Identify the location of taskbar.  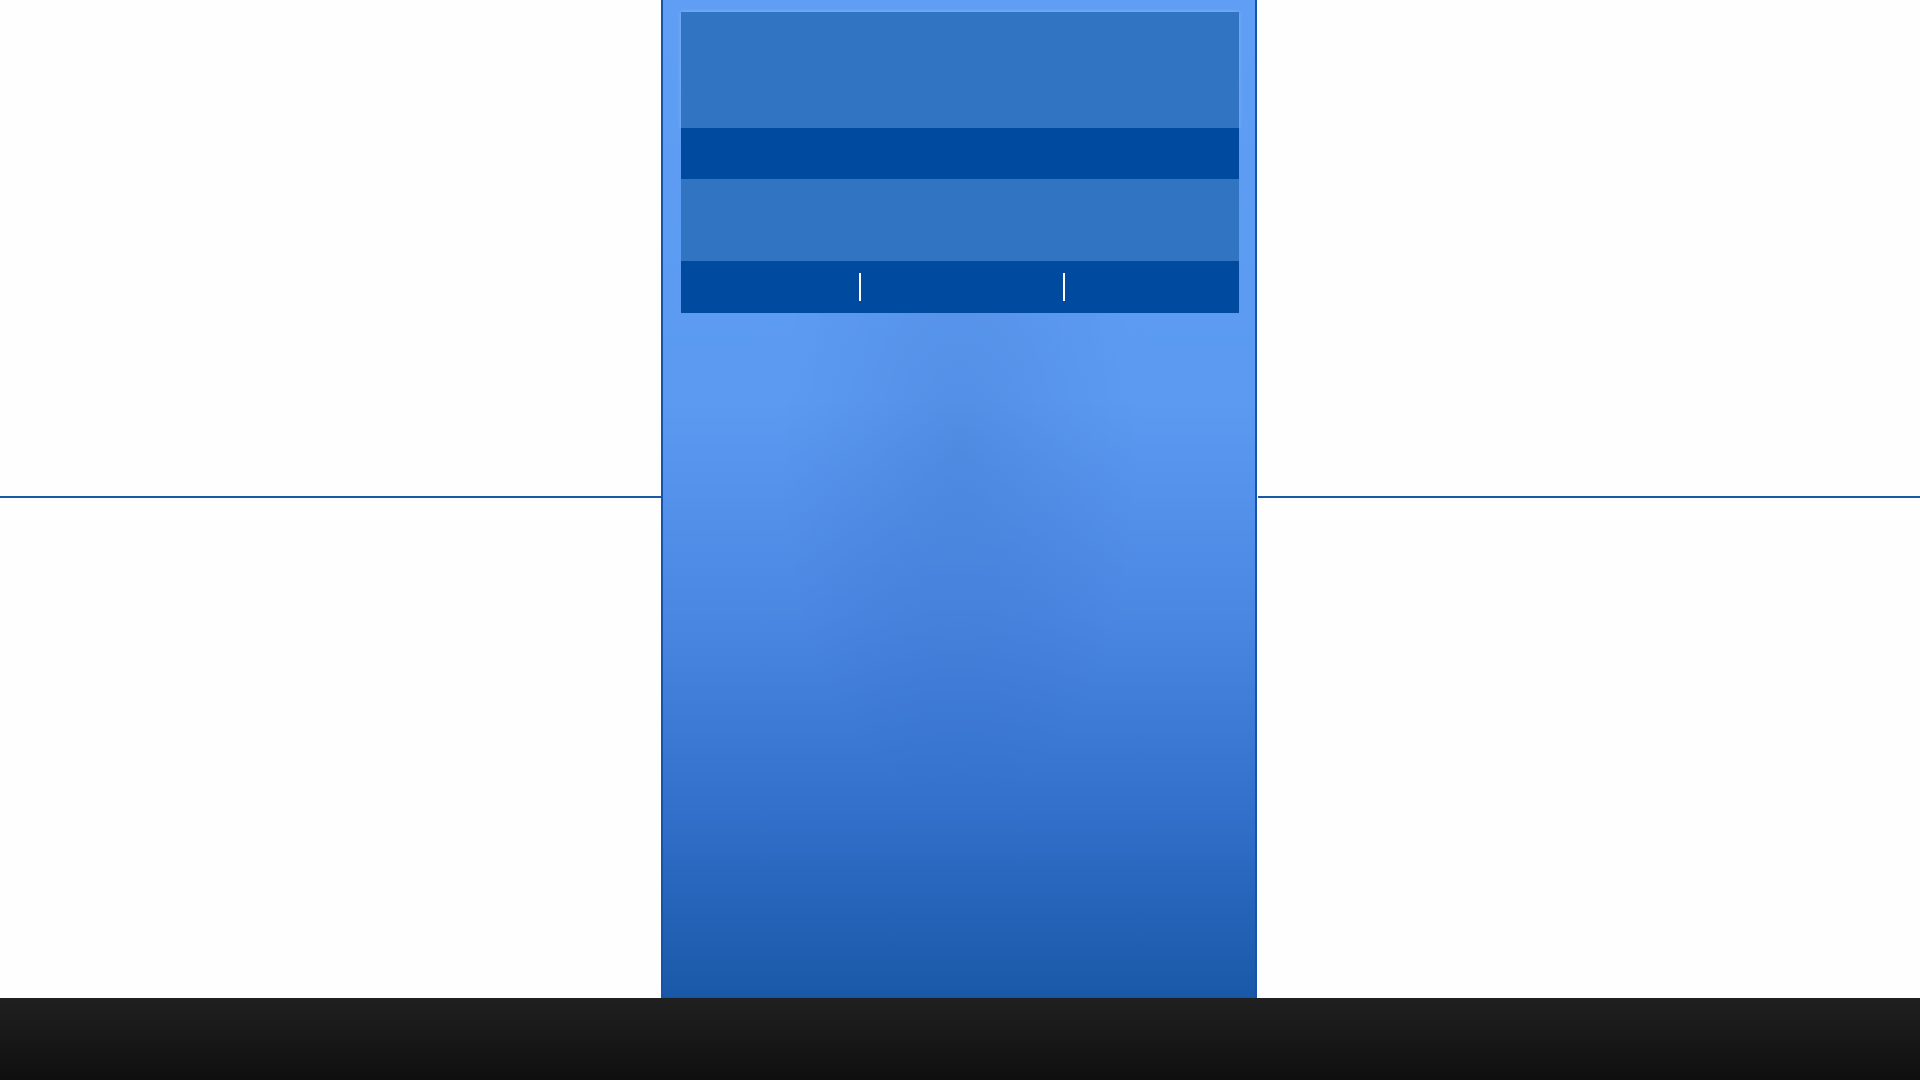
(960, 1039).